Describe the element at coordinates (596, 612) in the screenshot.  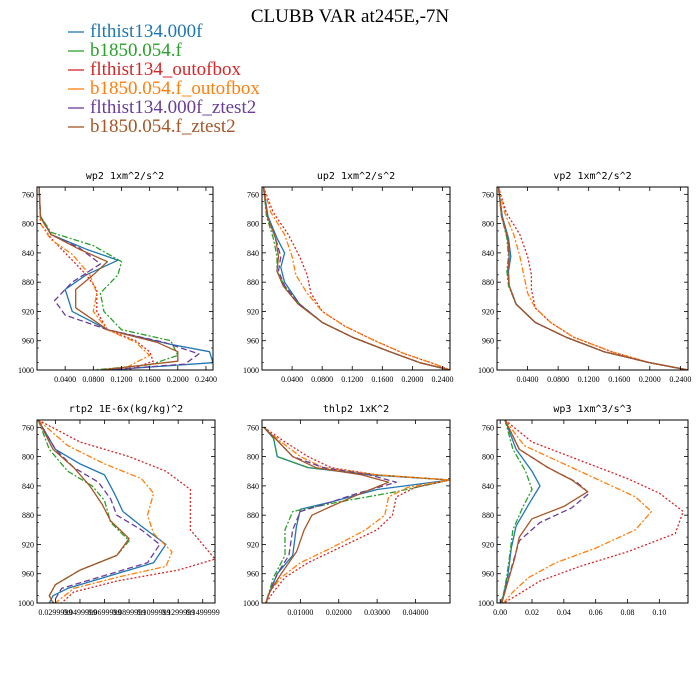
I see `x-tick-label: 0.06` at that location.